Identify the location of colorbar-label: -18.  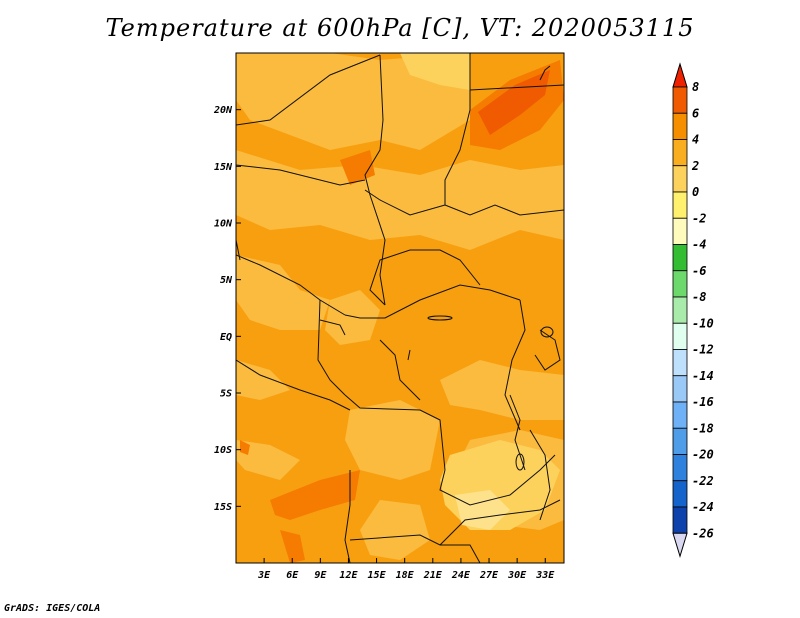
(703, 428).